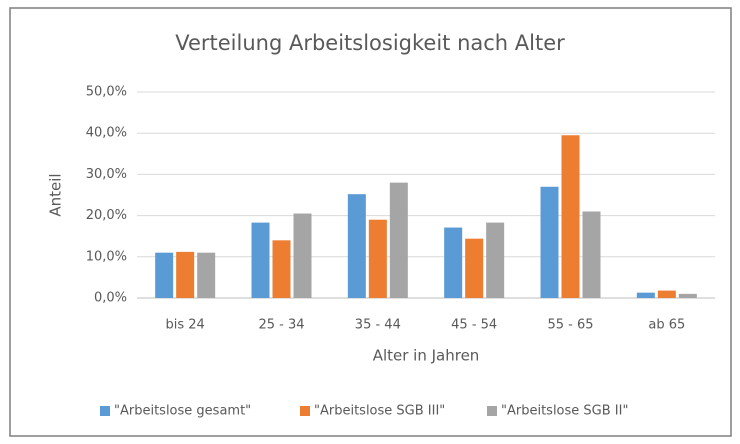 The height and width of the screenshot is (444, 740). What do you see at coordinates (474, 325) in the screenshot?
I see `x-tick-label: 45 - 54` at bounding box center [474, 325].